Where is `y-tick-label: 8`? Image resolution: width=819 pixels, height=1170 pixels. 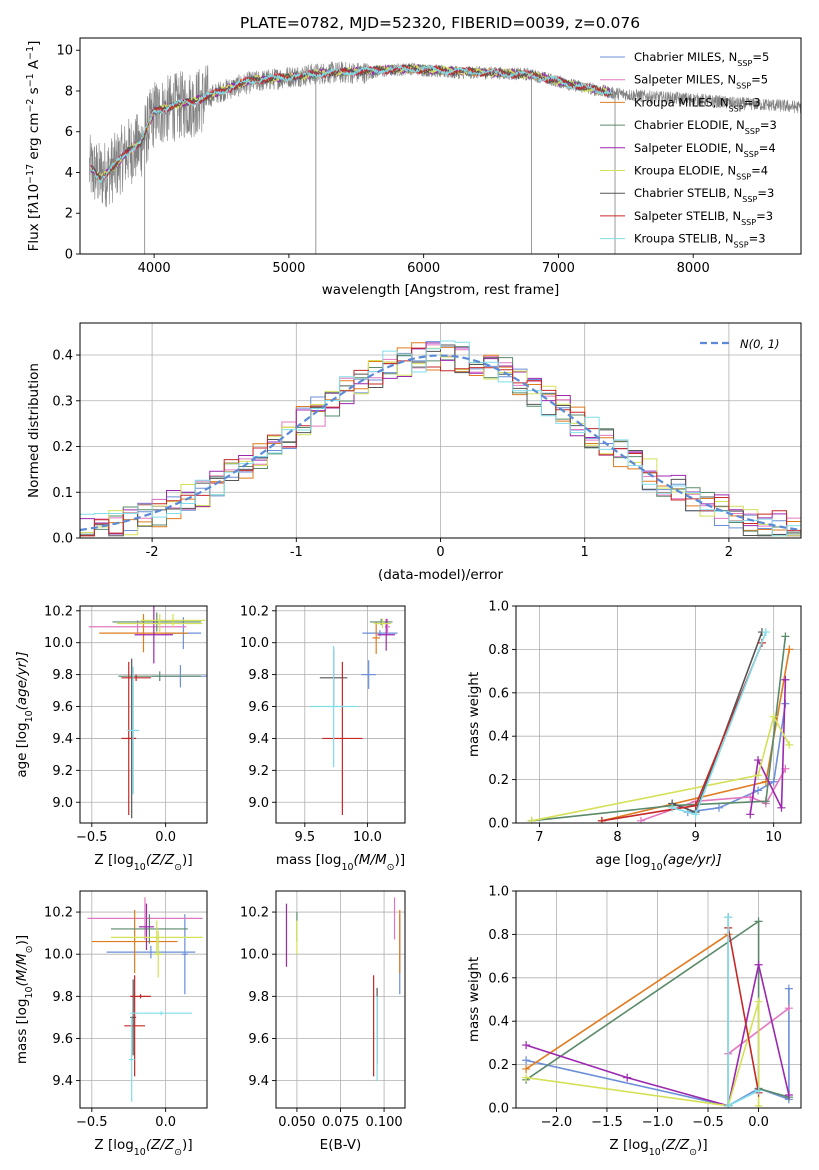 y-tick-label: 8 is located at coordinates (69, 91).